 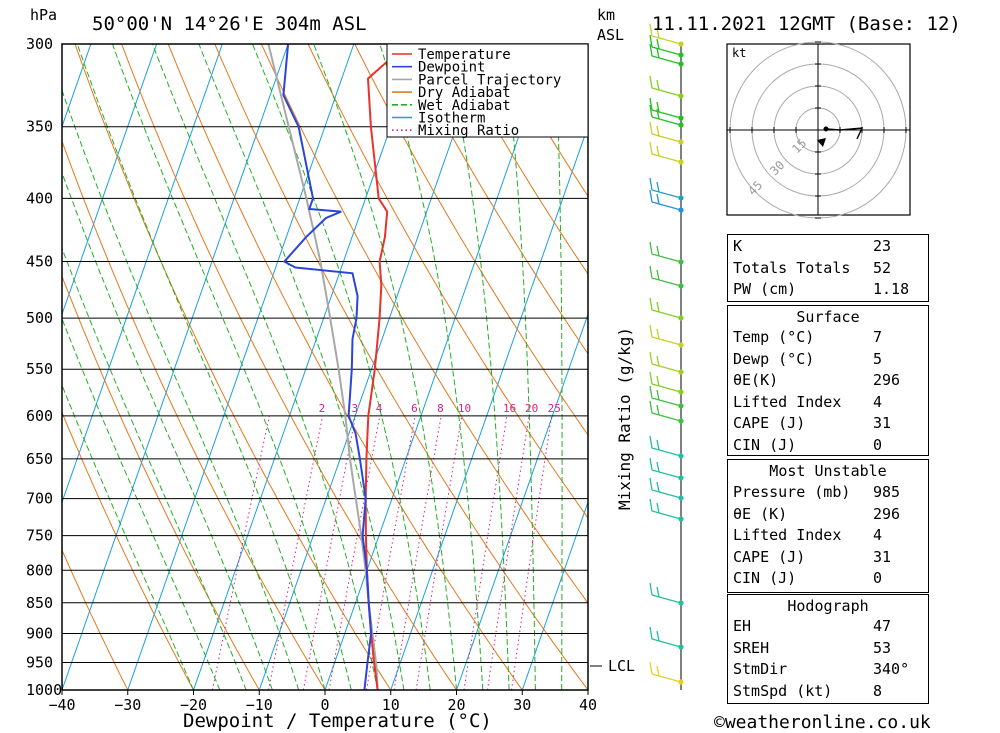 I want to click on x-tick-label: −20, so click(x=193, y=705).